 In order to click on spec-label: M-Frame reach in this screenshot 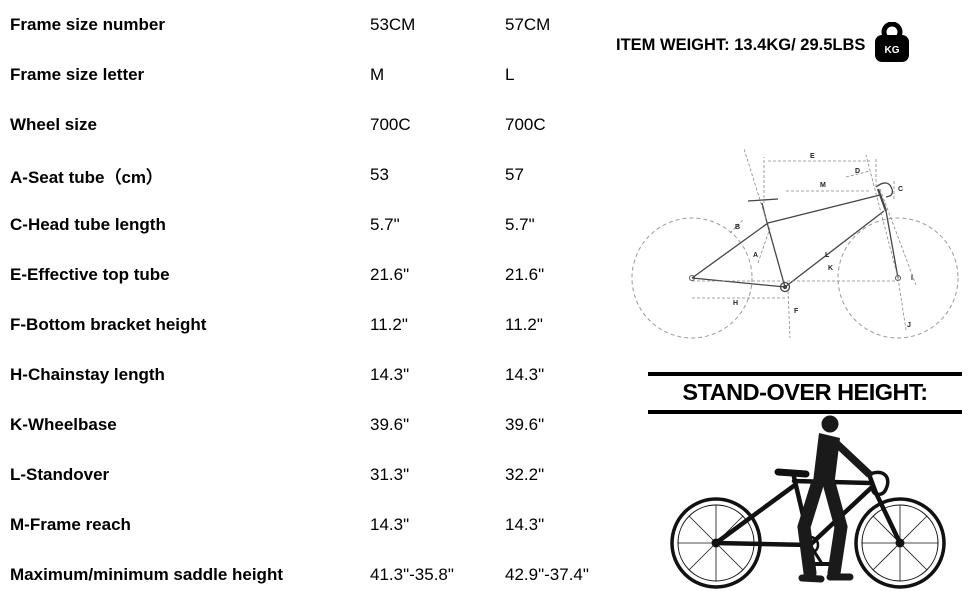, I will do `click(70, 524)`.